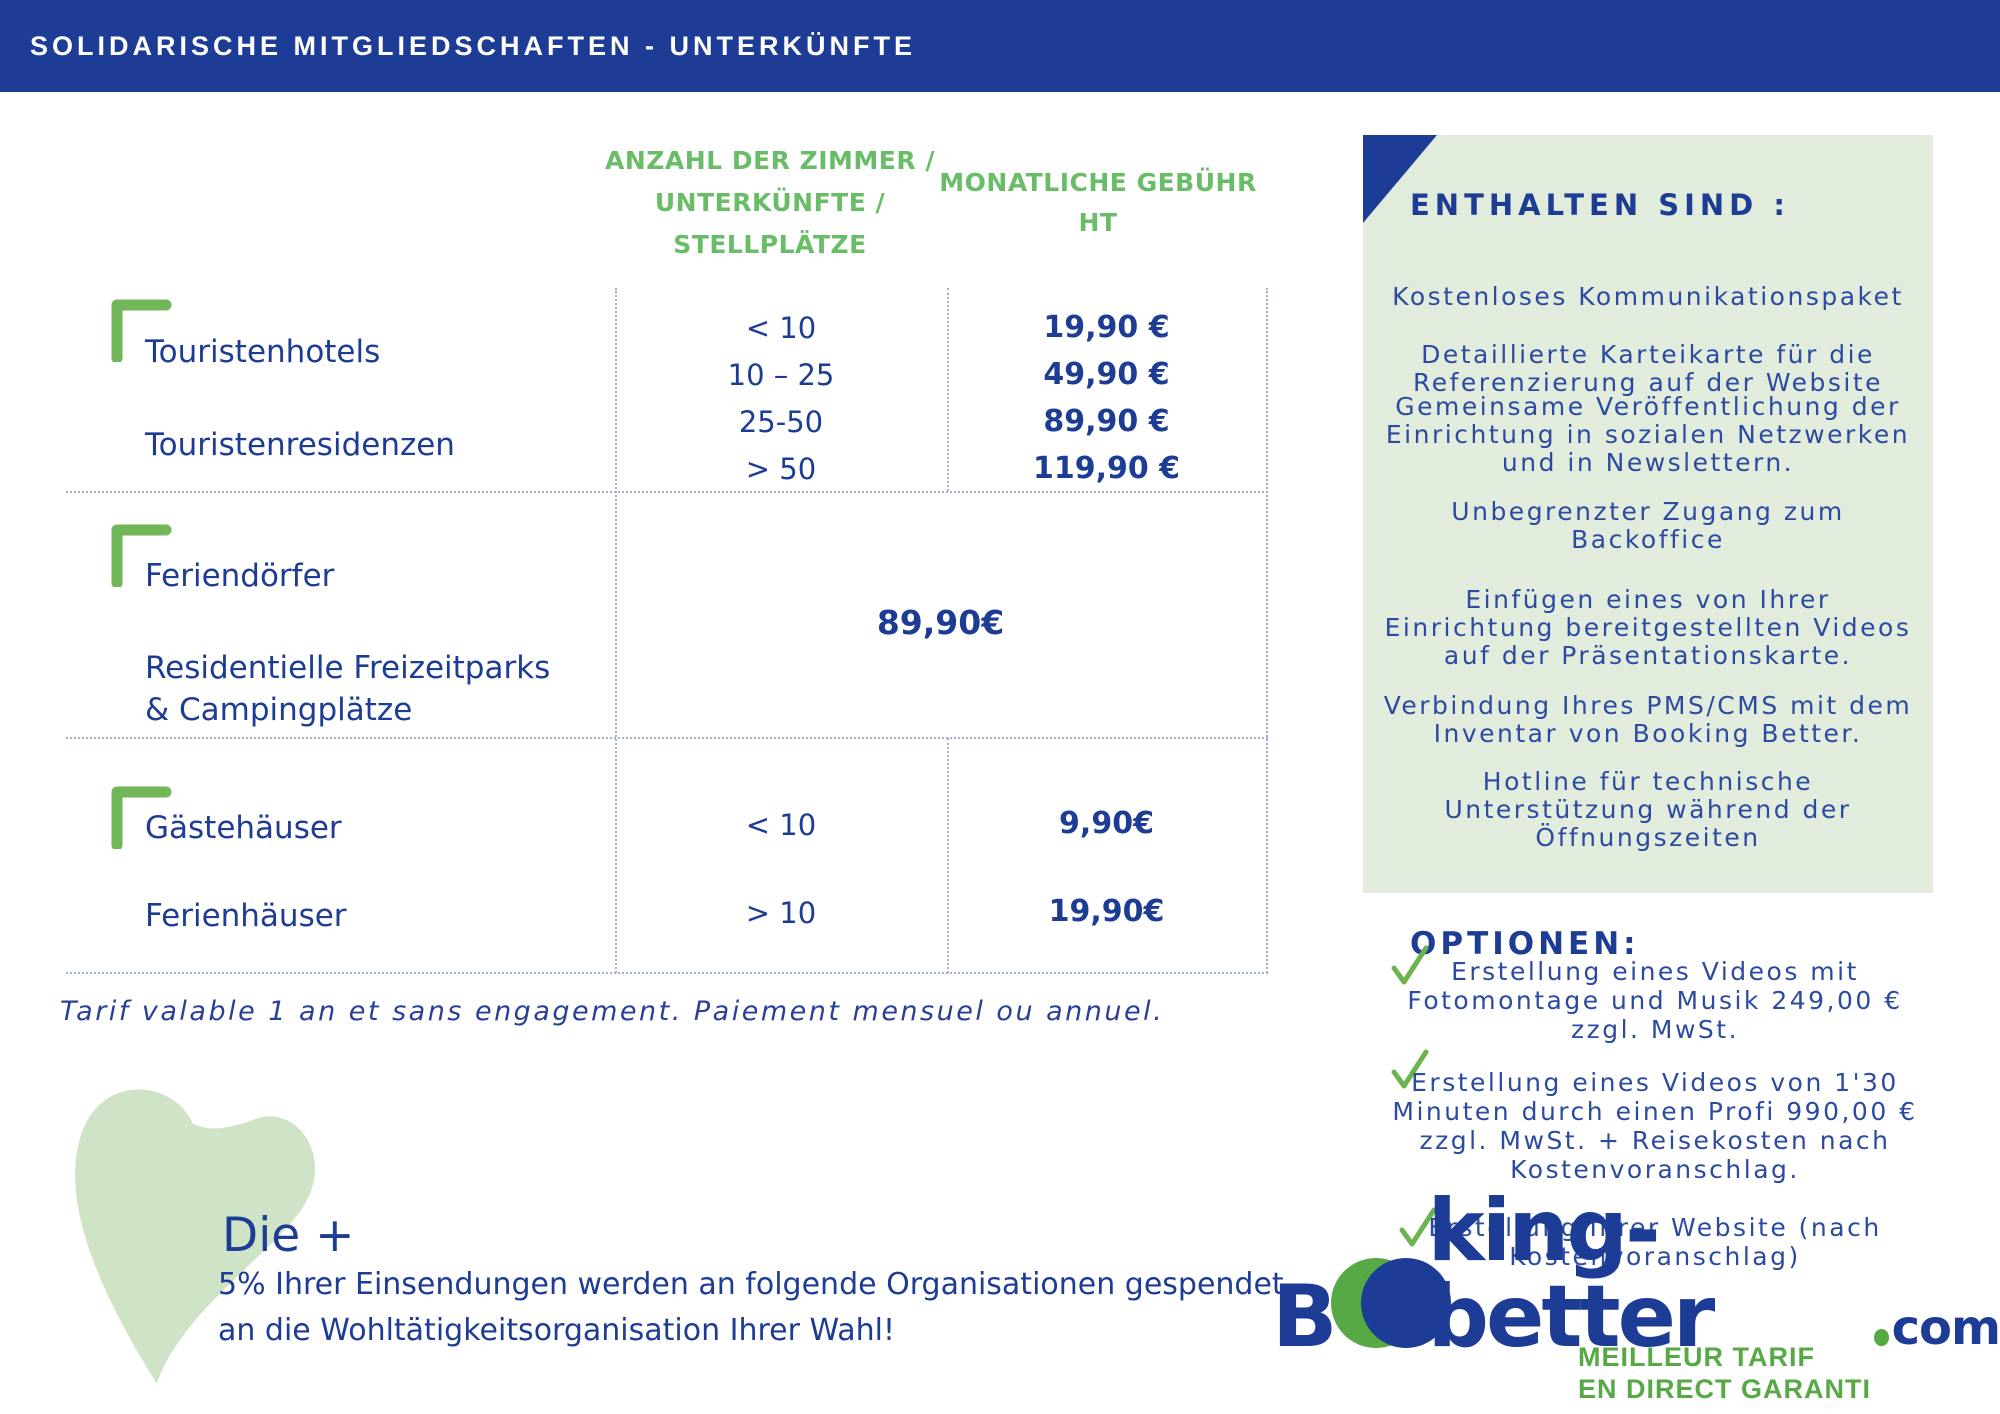  What do you see at coordinates (1106, 421) in the screenshot?
I see `monthly-price: 89,90 €` at bounding box center [1106, 421].